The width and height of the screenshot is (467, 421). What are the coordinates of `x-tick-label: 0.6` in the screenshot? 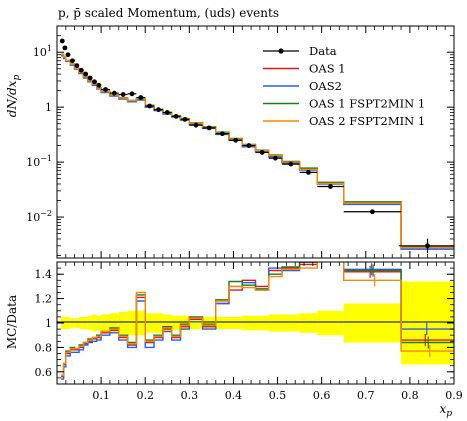 It's located at (322, 395).